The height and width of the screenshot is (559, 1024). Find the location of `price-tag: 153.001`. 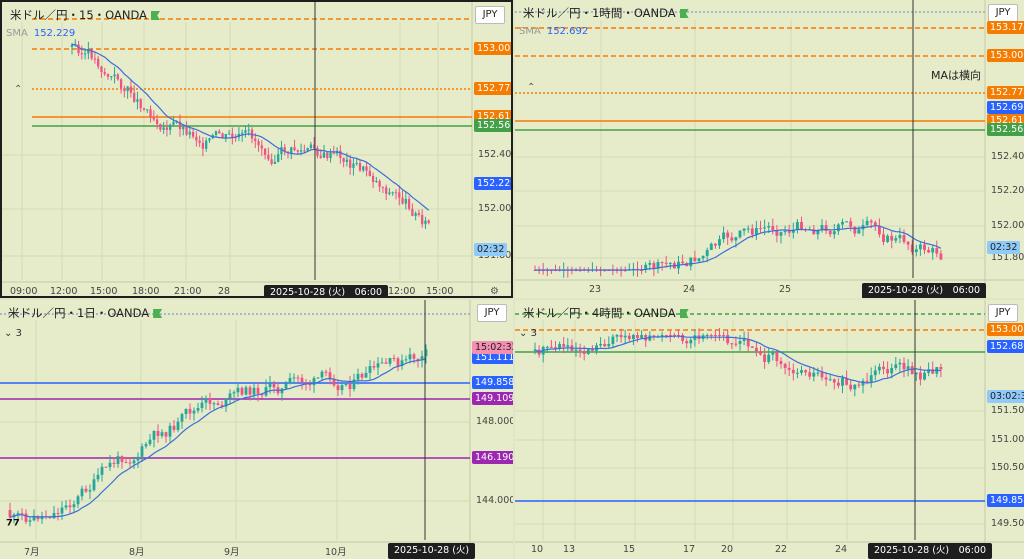

price-tag: 153.001 is located at coordinates (492, 48).